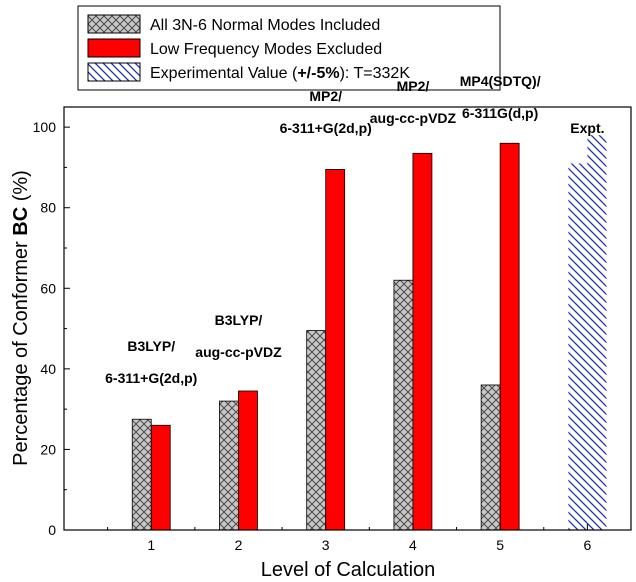 The image size is (636, 582). What do you see at coordinates (238, 336) in the screenshot?
I see `bar-annotation: B3LYP/aug-cc-pVDZ` at bounding box center [238, 336].